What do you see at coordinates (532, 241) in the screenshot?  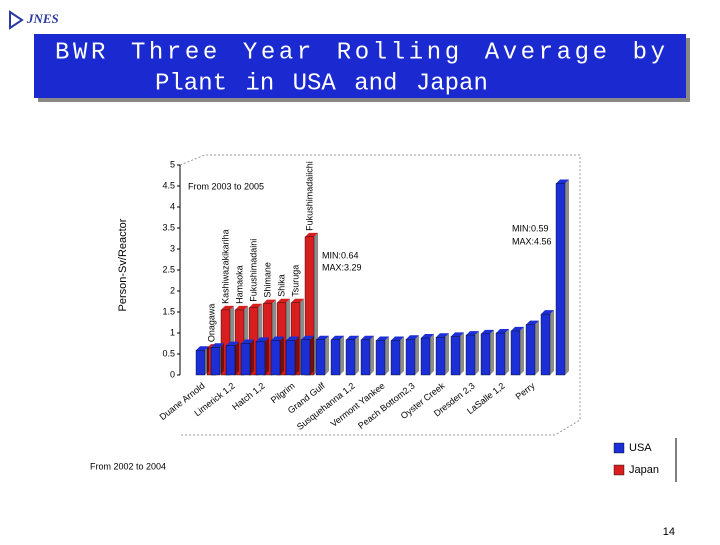 I see `annotation: MAX:4.56` at bounding box center [532, 241].